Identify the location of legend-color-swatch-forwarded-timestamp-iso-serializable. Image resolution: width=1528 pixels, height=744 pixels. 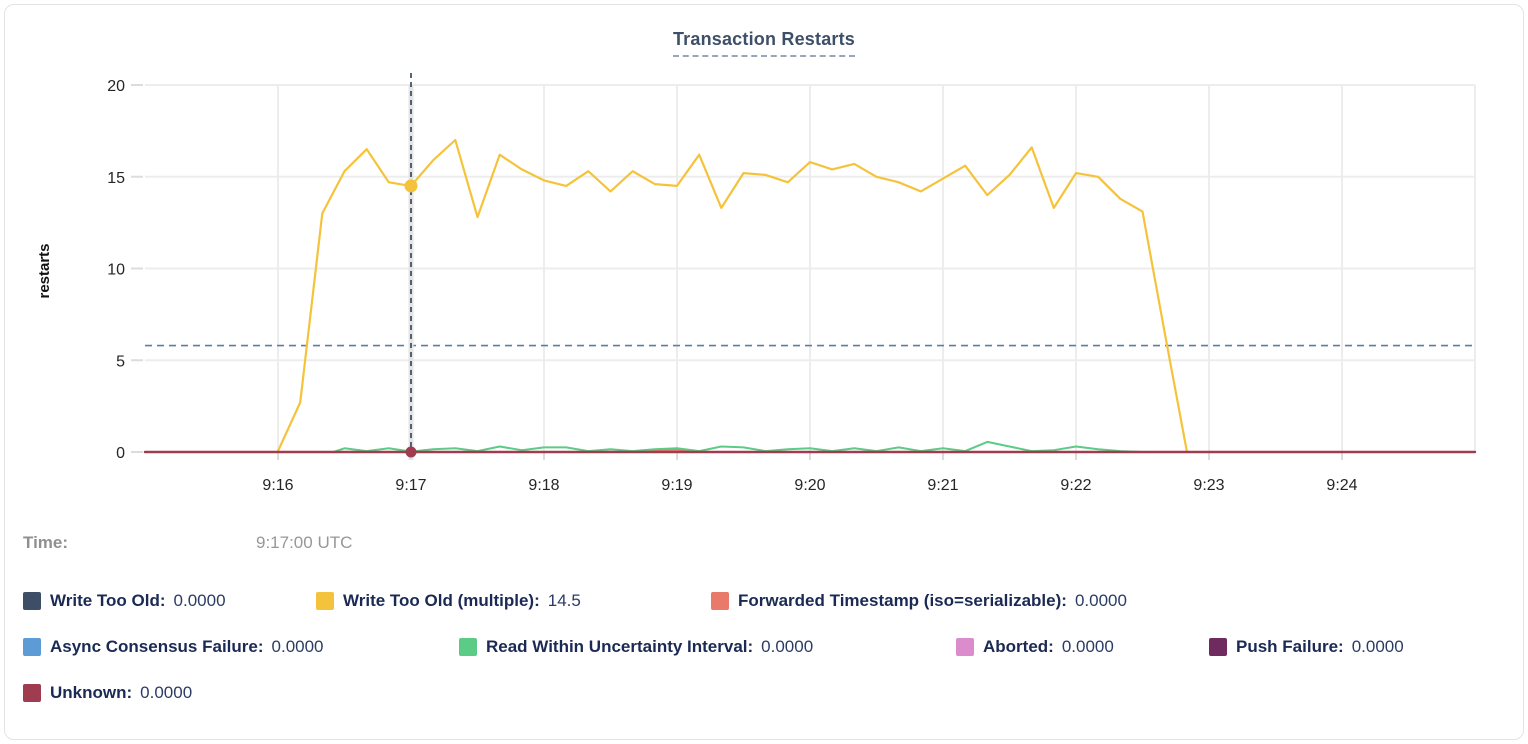
(720, 601).